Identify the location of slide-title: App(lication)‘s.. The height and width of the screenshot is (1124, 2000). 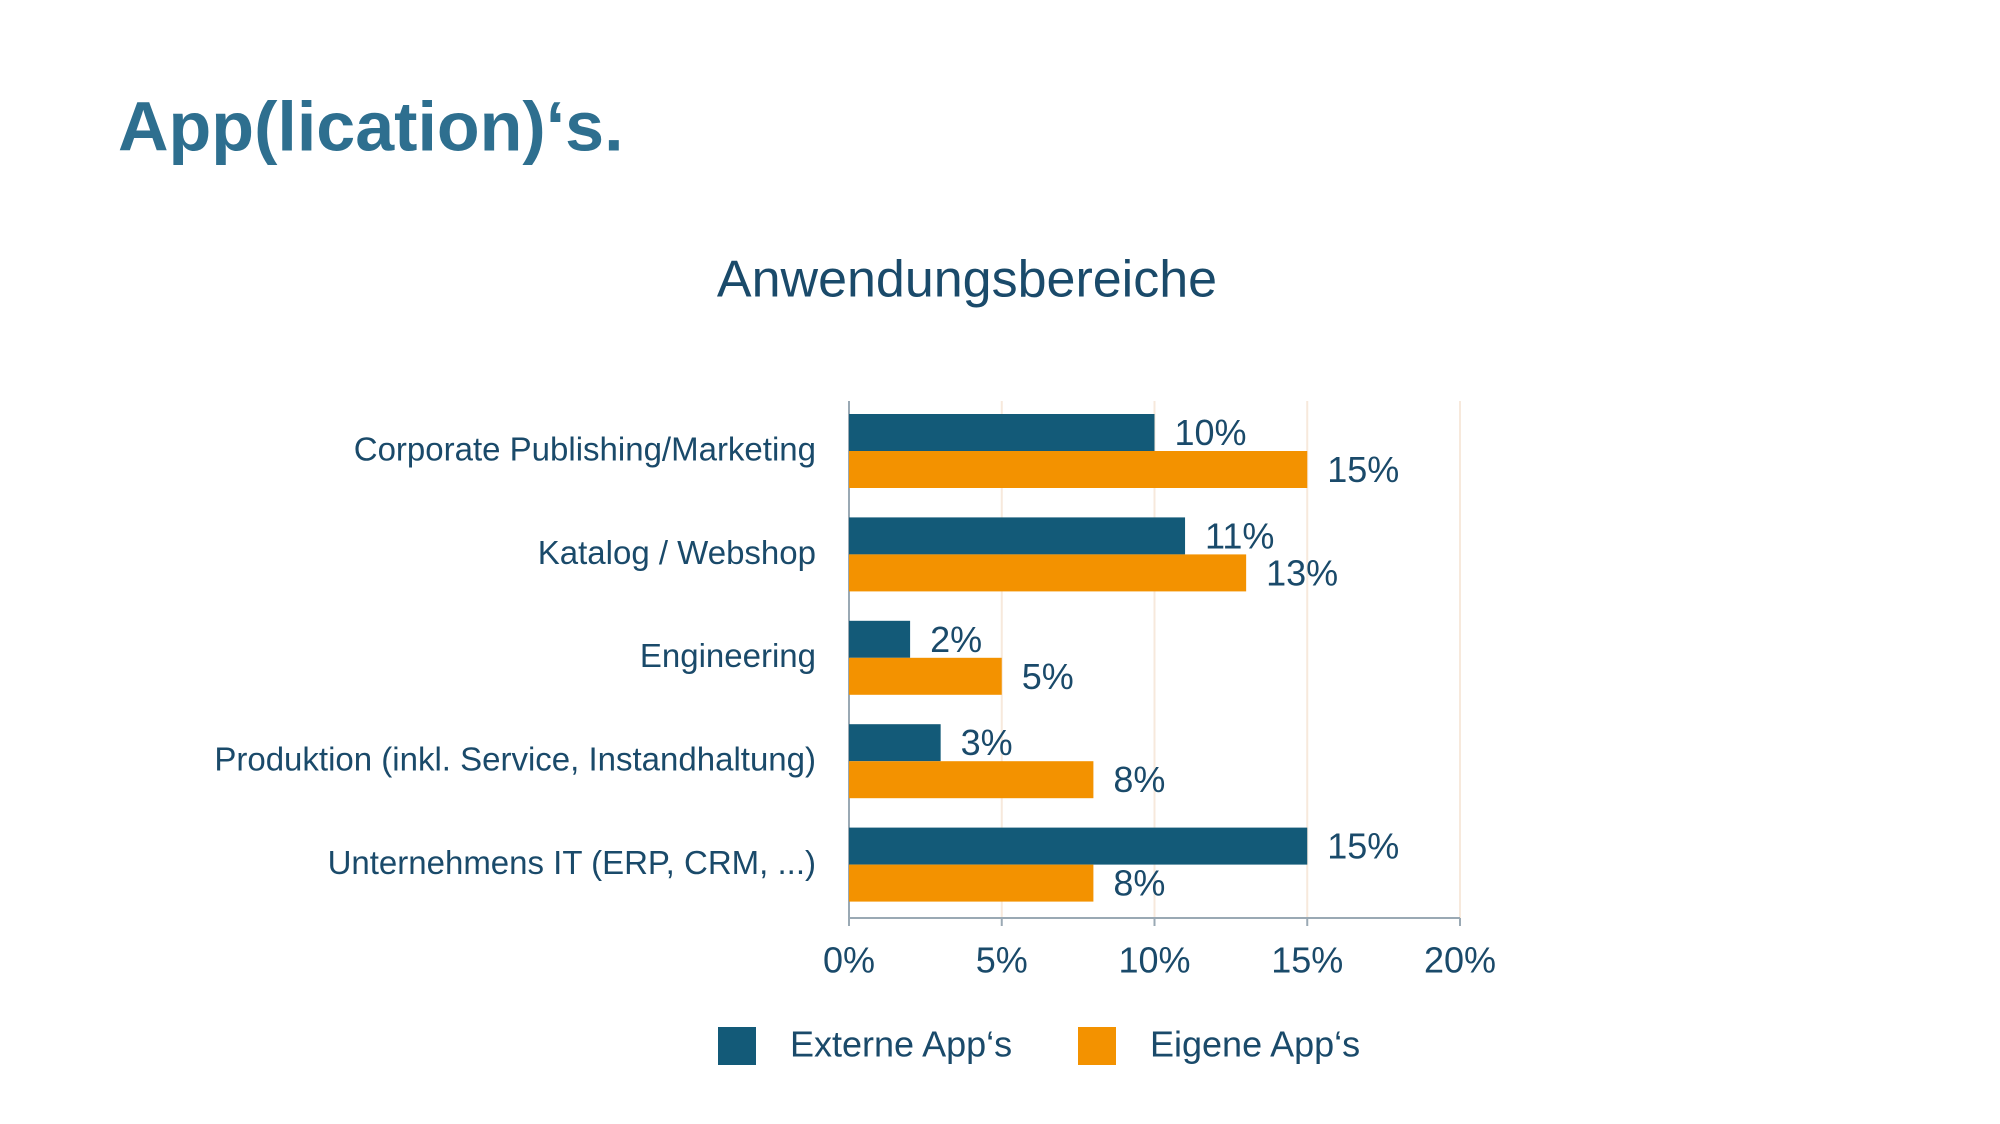
(371, 126).